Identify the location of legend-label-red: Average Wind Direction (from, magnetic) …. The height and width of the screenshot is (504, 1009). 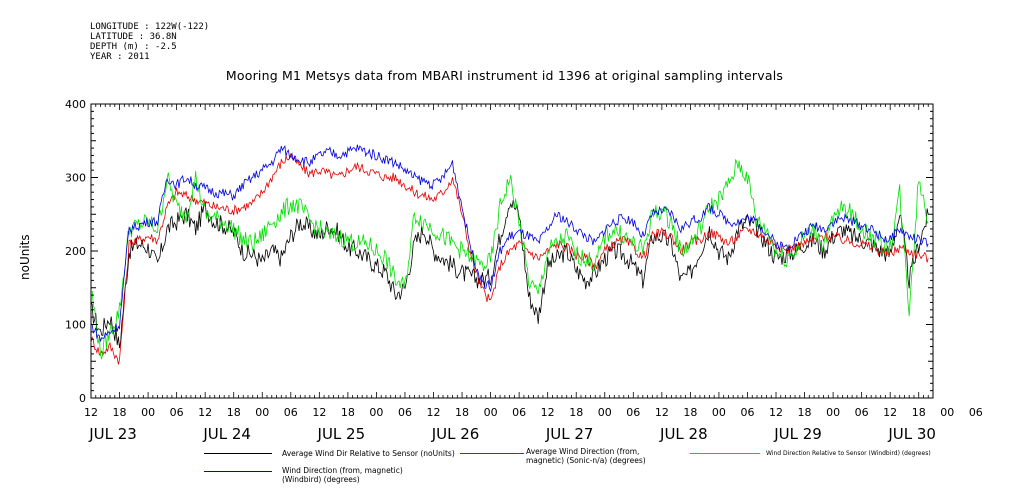
(586, 456).